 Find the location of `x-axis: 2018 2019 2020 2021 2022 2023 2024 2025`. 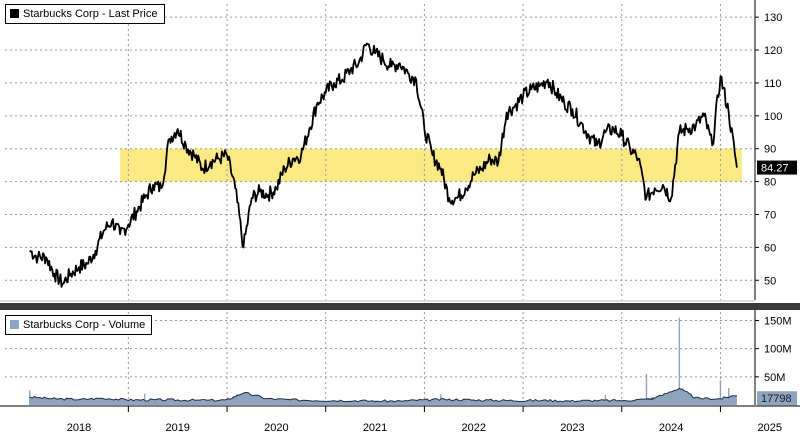

x-axis: 2018 2019 2020 2021 2022 2023 2024 2025 is located at coordinates (424, 420).